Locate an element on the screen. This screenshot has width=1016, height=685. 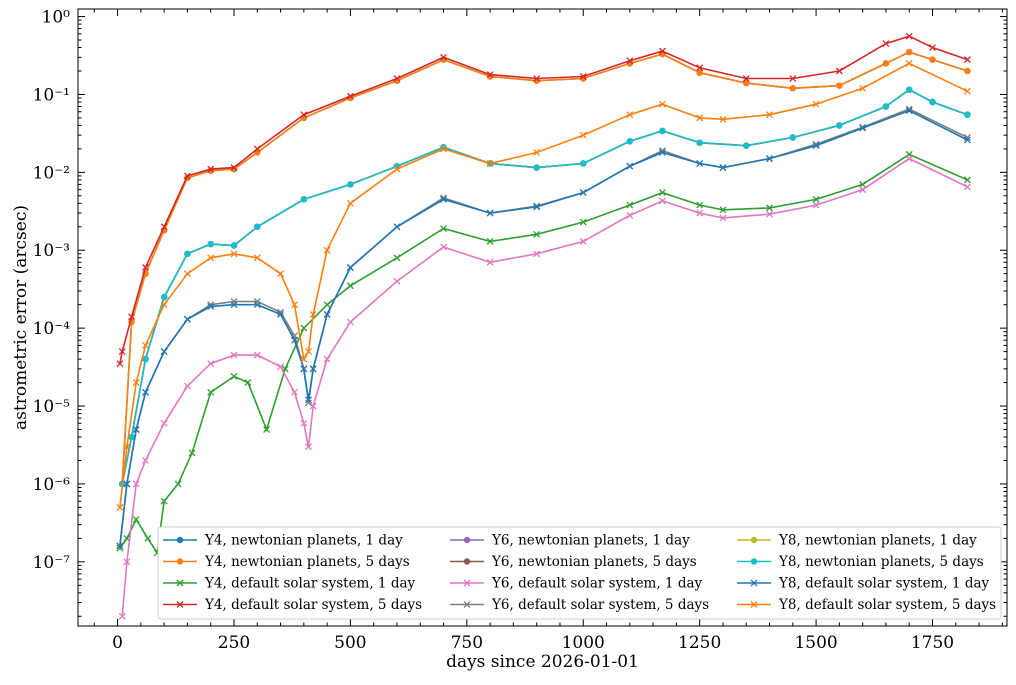
legend-item: Y6, default solar system, 1 day is located at coordinates (576, 584).